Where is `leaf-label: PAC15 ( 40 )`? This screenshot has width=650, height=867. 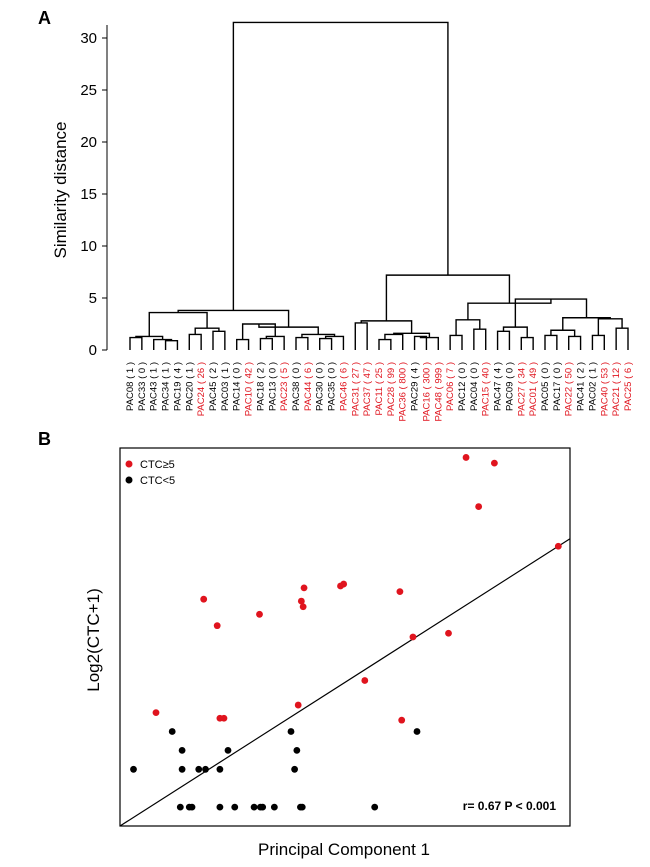
leaf-label: PAC15 ( 40 ) is located at coordinates (486, 389).